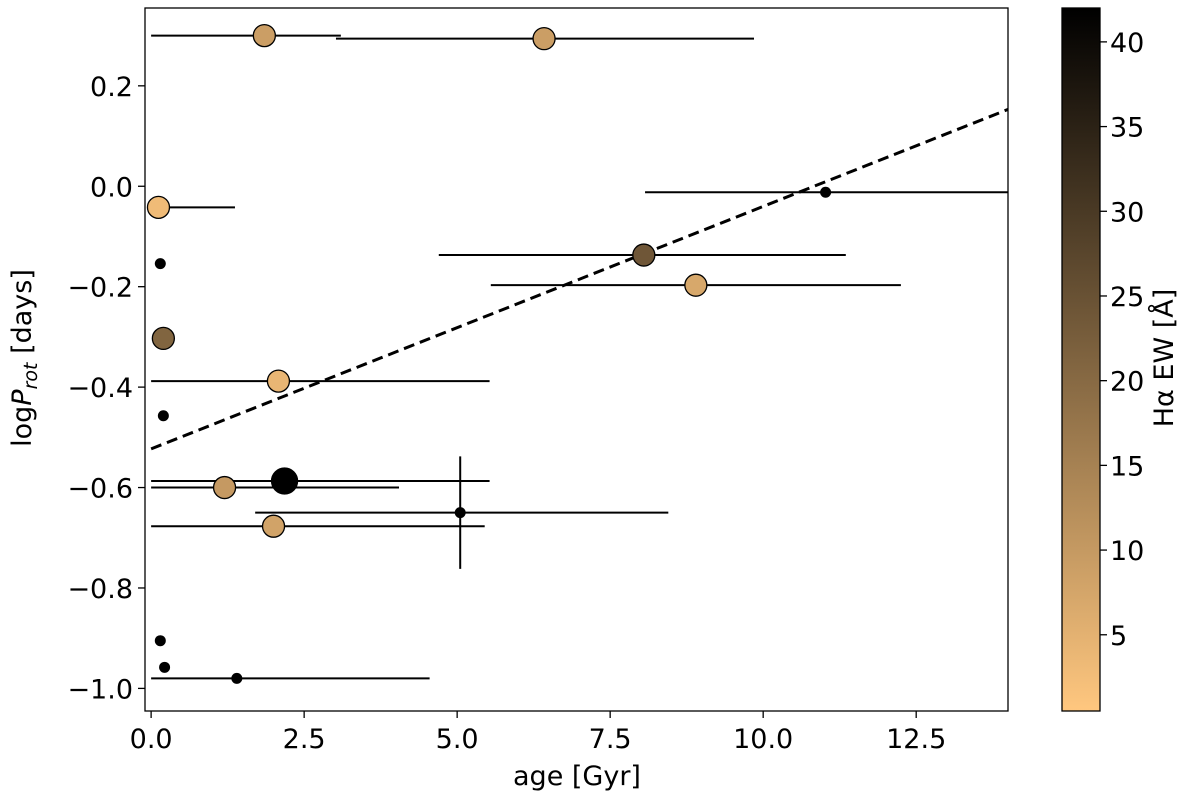 This screenshot has height=806, width=1200. What do you see at coordinates (304, 739) in the screenshot?
I see `x-tick-label-1: 2.5` at bounding box center [304, 739].